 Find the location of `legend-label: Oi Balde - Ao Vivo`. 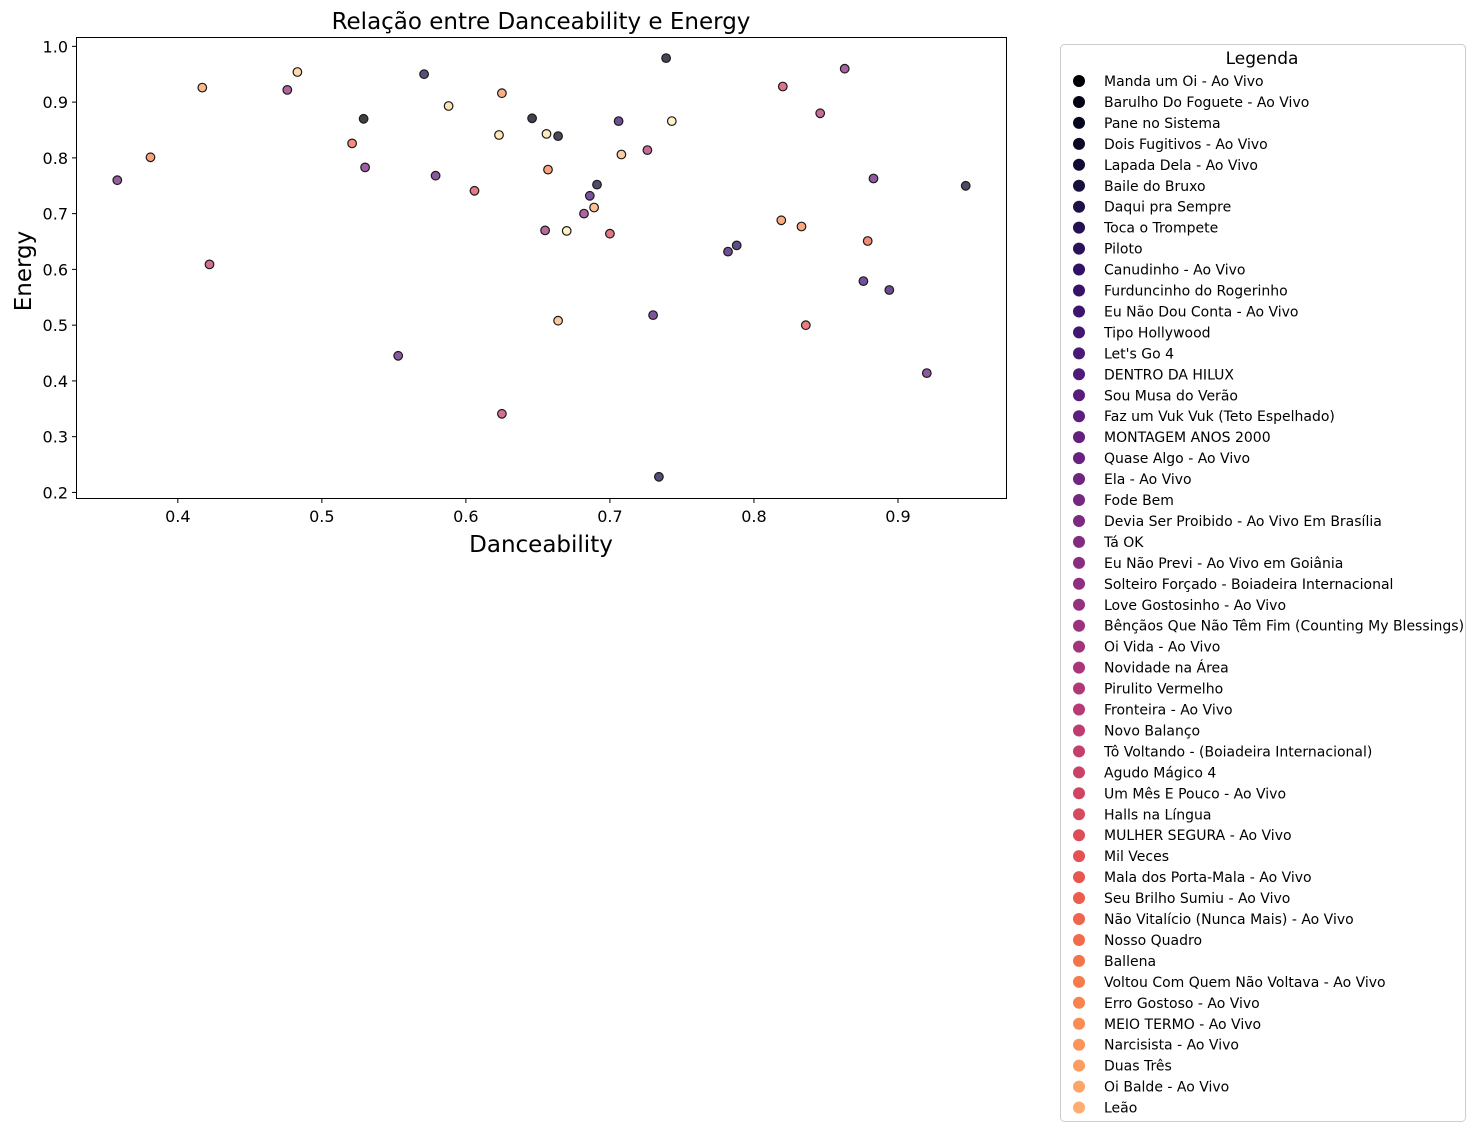

legend-label: Oi Balde - Ao Vivo is located at coordinates (1166, 1088).